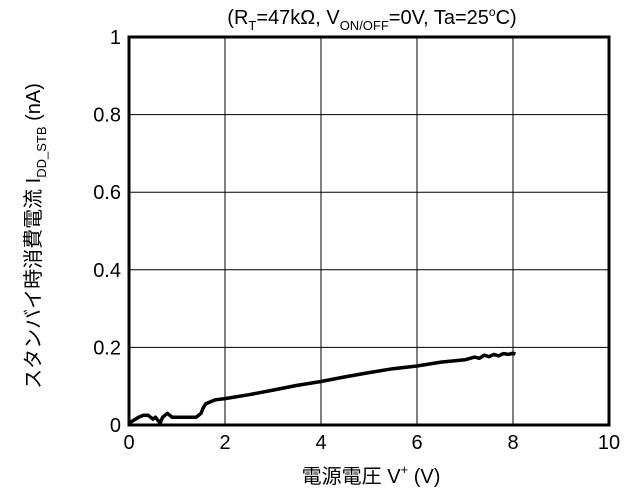 Image resolution: width=636 pixels, height=496 pixels. Describe the element at coordinates (115, 38) in the screenshot. I see `y-tick-label: 1` at that location.